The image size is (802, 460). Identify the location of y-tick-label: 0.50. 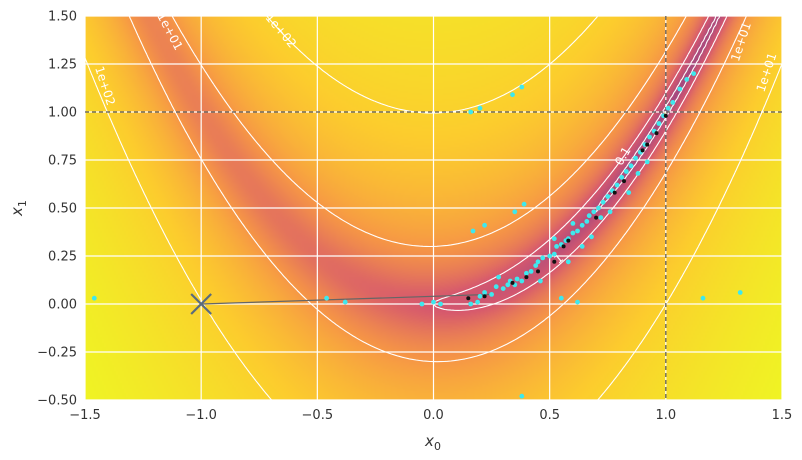
(62, 209).